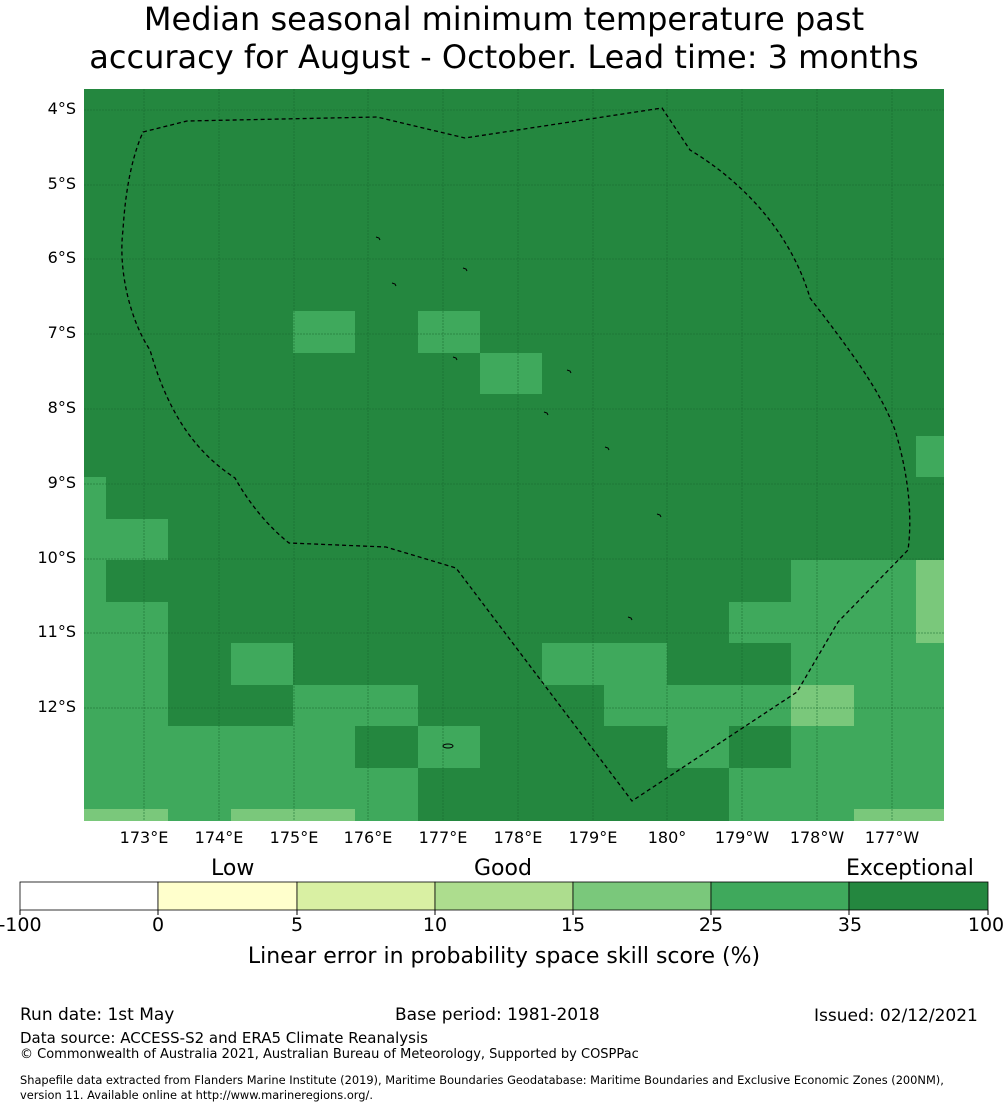 This screenshot has height=1110, width=1008. I want to click on colorbar-tick: 35, so click(850, 925).